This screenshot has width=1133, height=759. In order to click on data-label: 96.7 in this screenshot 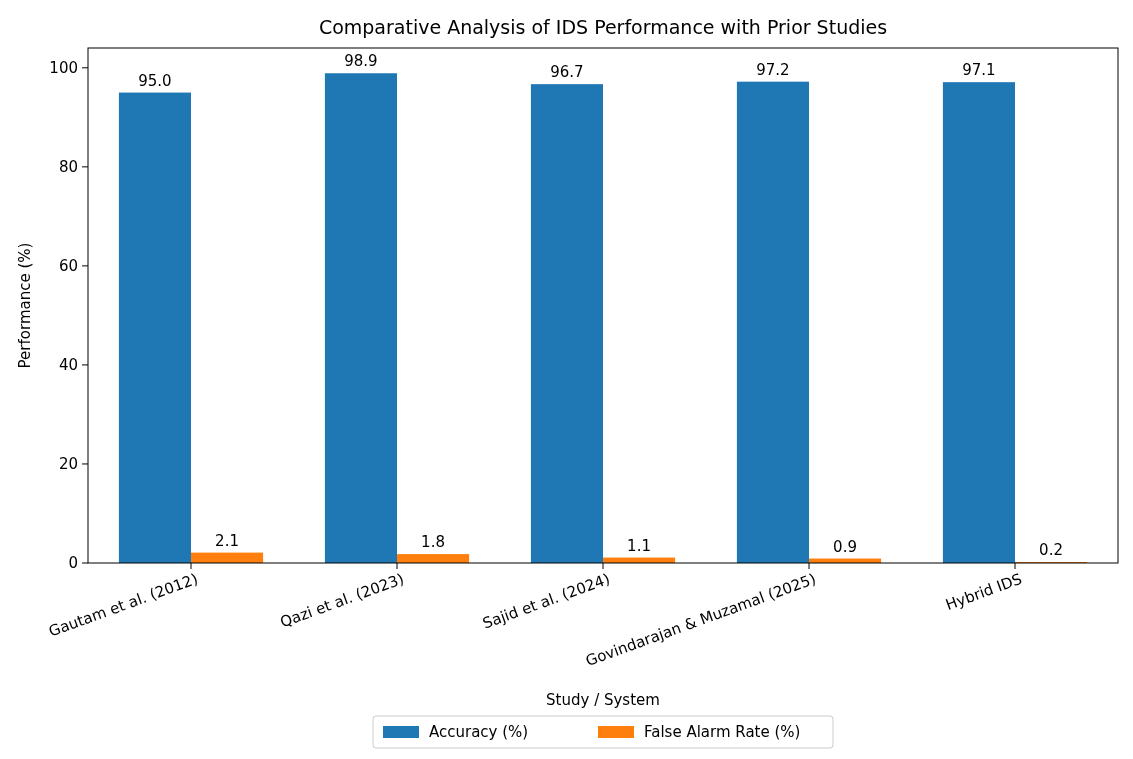, I will do `click(567, 72)`.